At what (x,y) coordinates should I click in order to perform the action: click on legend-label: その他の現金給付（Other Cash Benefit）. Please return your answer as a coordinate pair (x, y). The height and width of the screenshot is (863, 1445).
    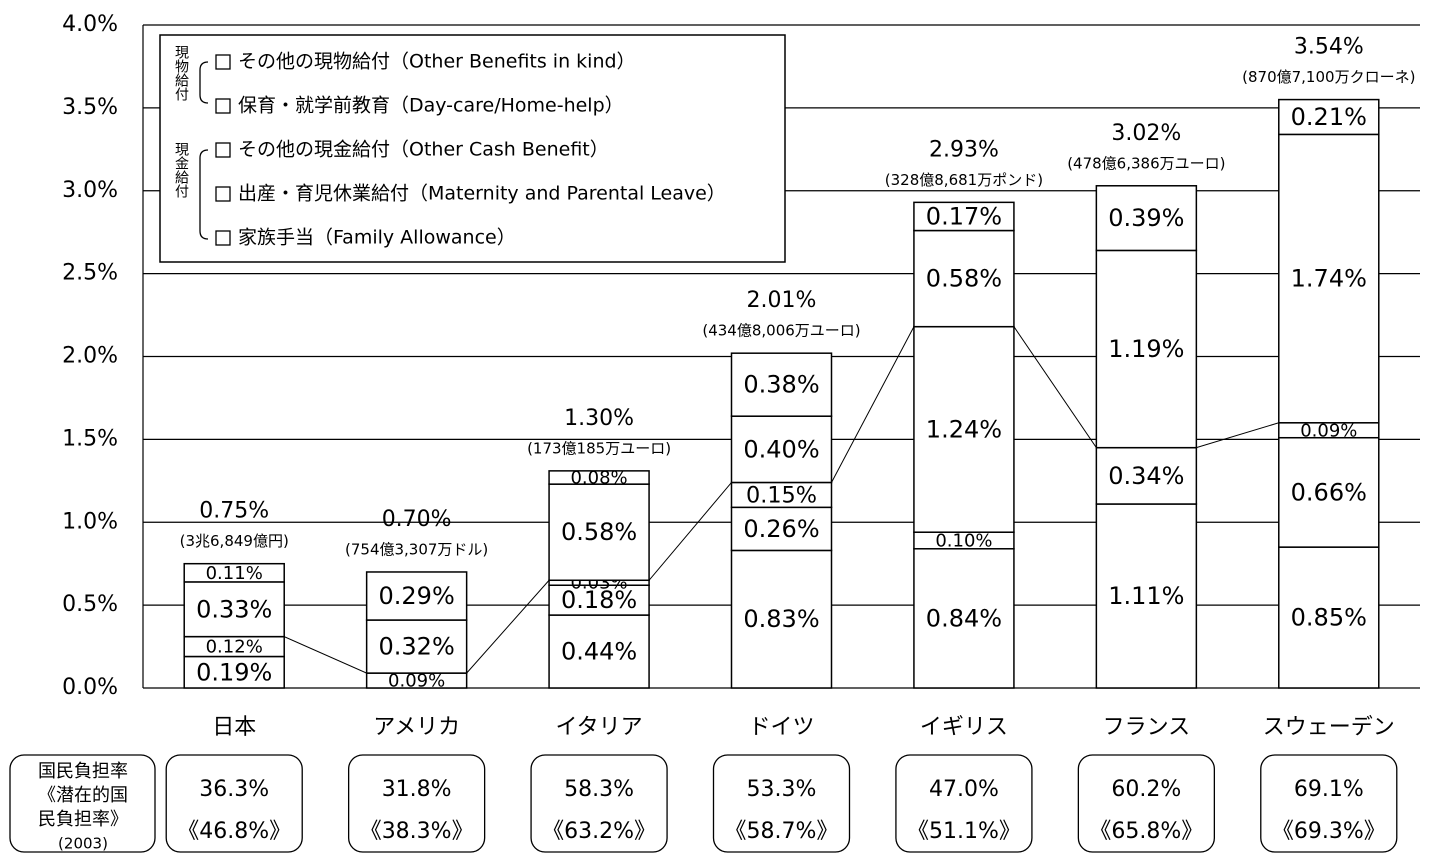
    Looking at the image, I should click on (423, 150).